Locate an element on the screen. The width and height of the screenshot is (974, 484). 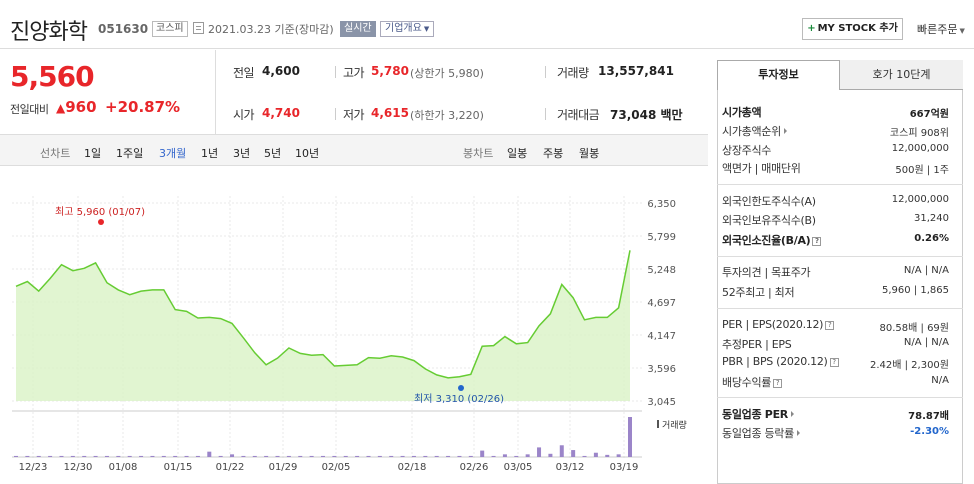
tab-10y: 10년 is located at coordinates (307, 153).